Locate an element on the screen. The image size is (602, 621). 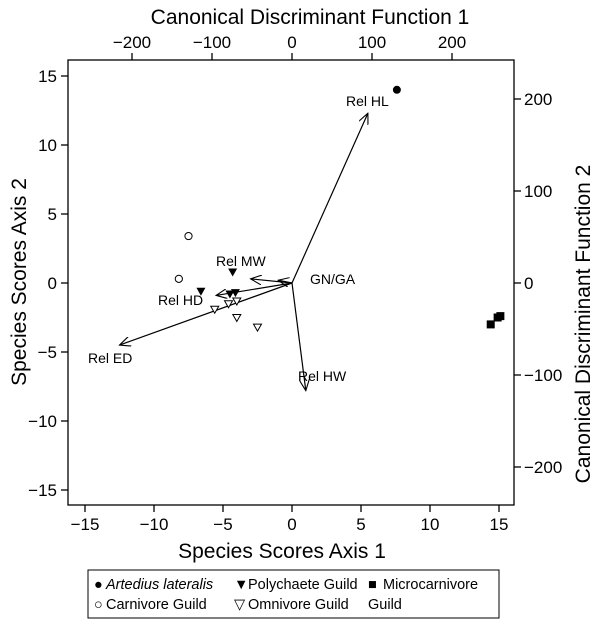
vector-arrow-gn-ga is located at coordinates (285, 281).